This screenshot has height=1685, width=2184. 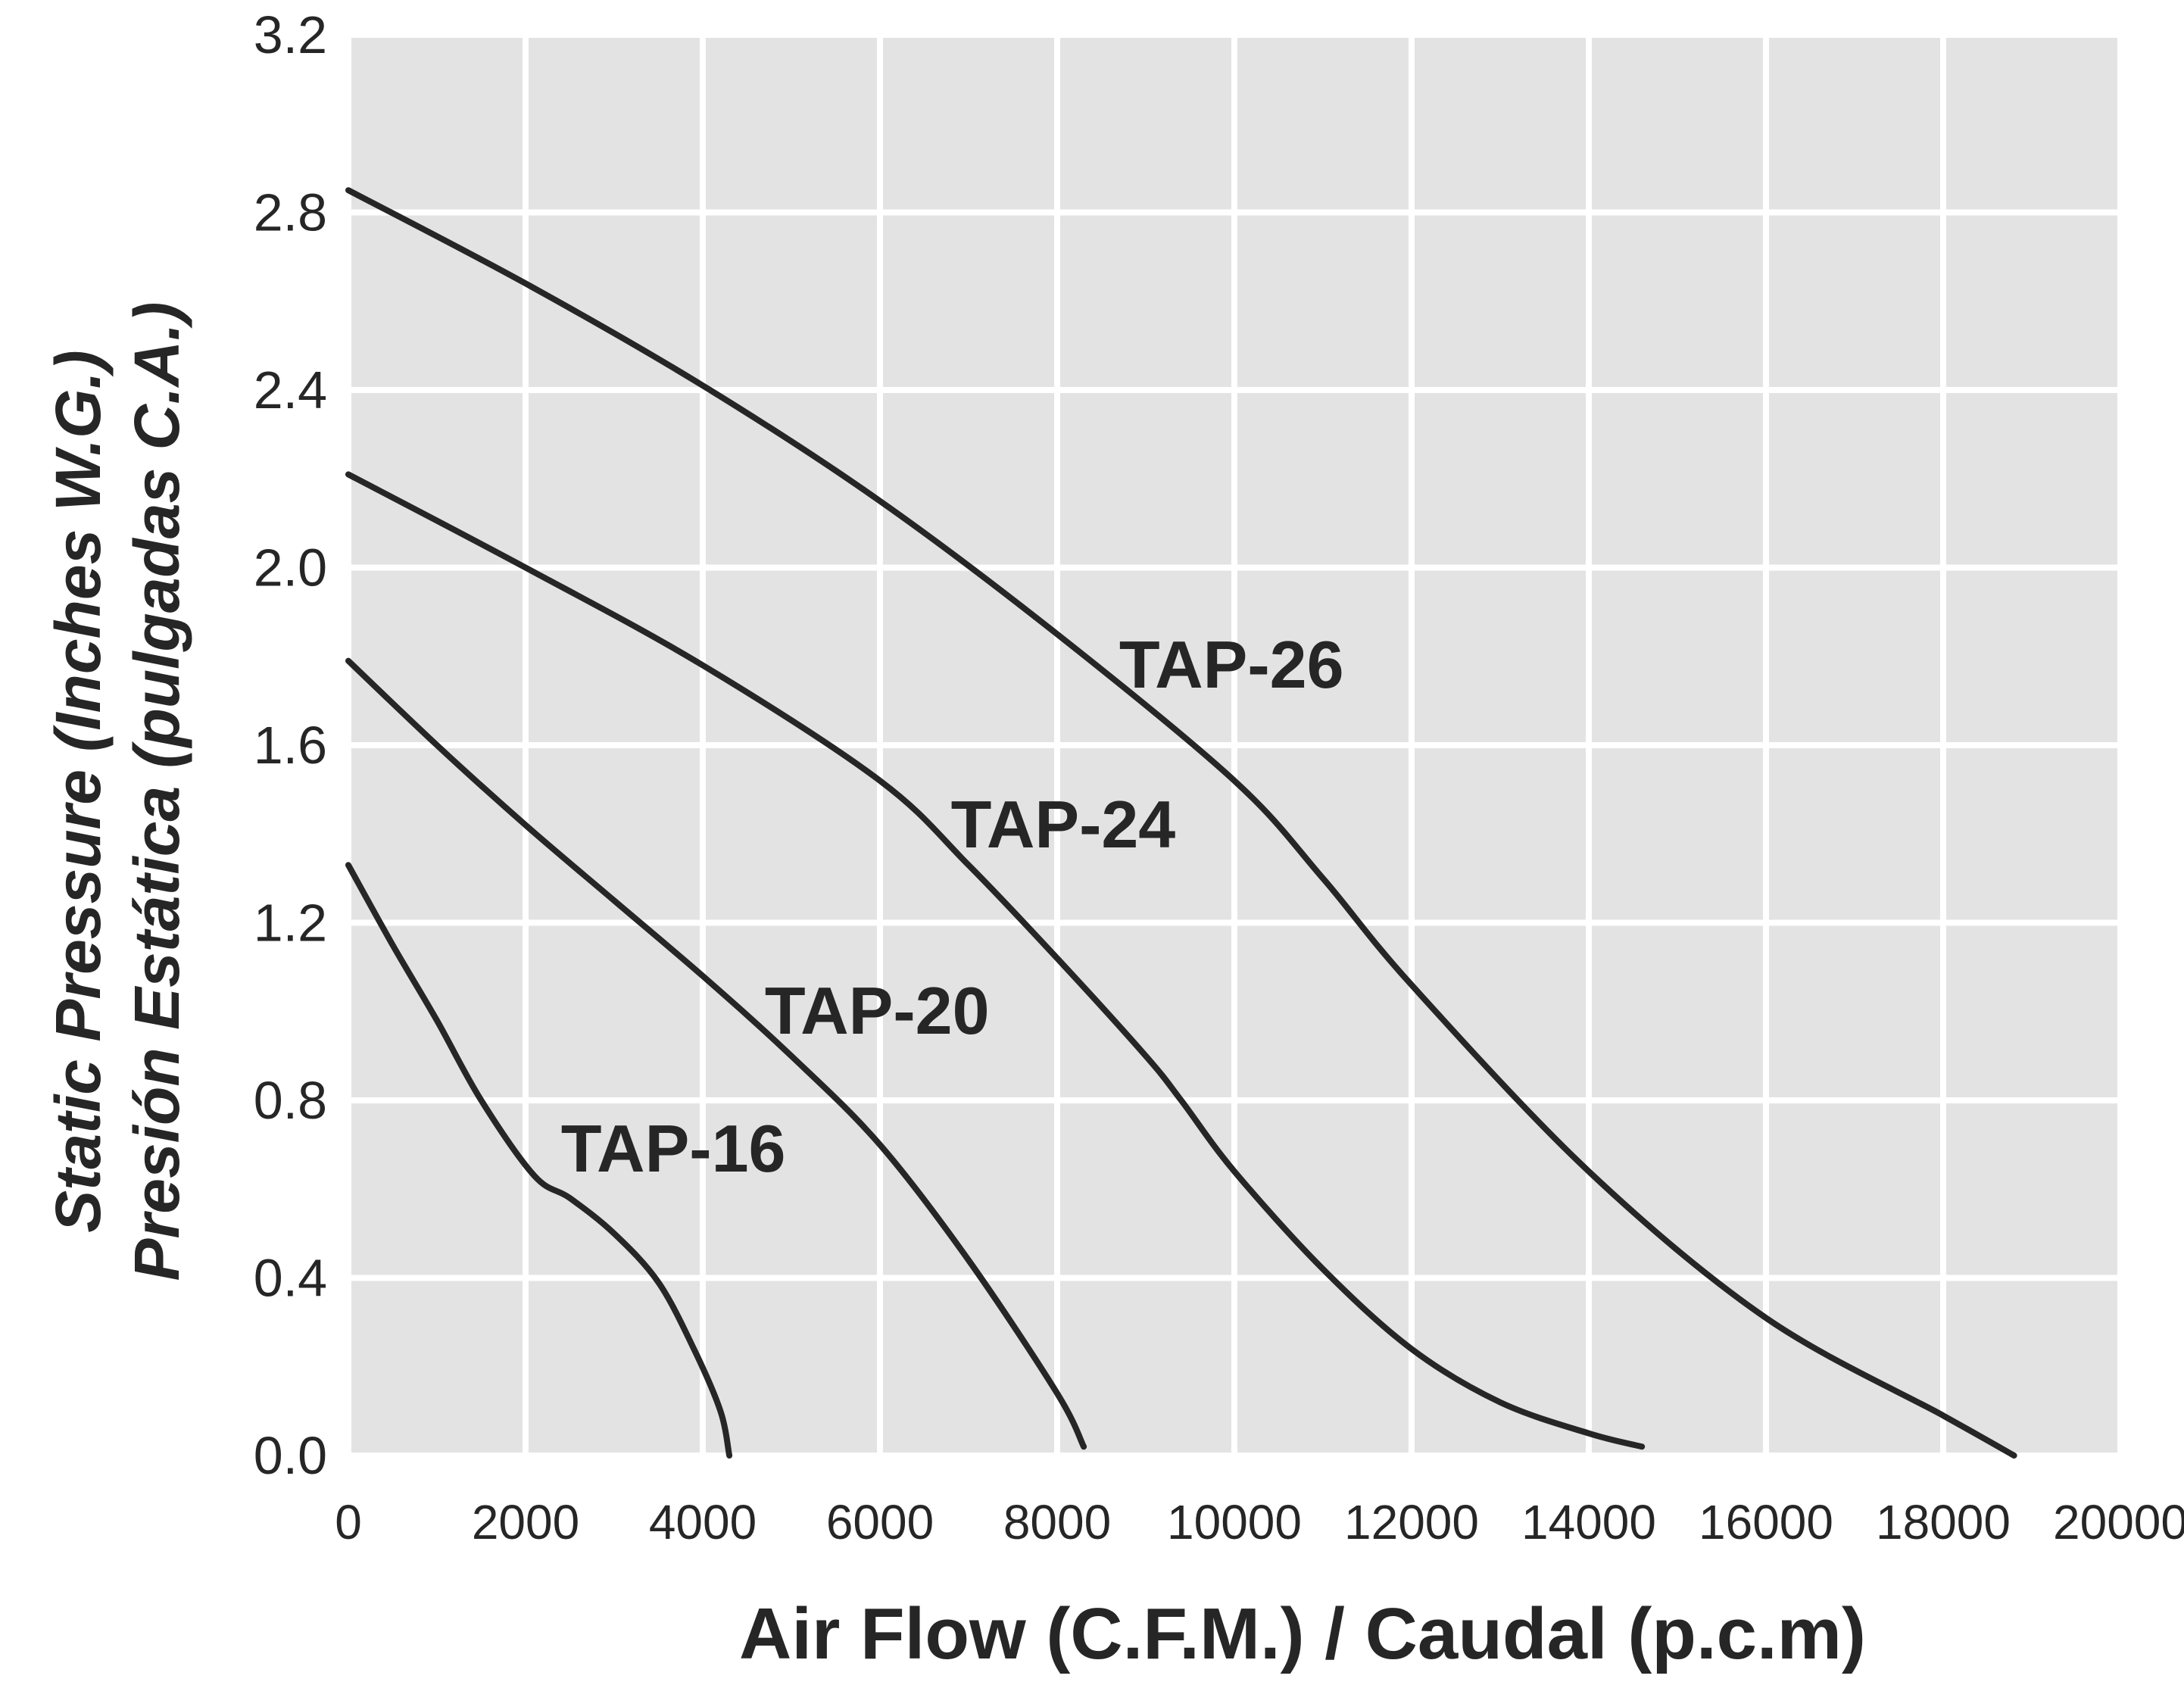 What do you see at coordinates (1766, 1522) in the screenshot?
I see `x-tick-label: 16000` at bounding box center [1766, 1522].